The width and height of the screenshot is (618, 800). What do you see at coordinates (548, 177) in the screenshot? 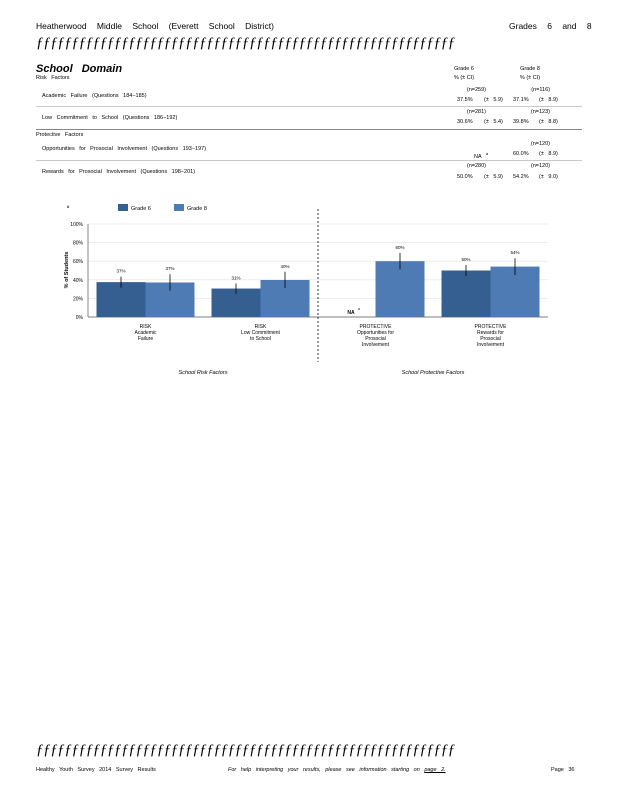
I see `ci-grade8: (± 9.0)` at bounding box center [548, 177].